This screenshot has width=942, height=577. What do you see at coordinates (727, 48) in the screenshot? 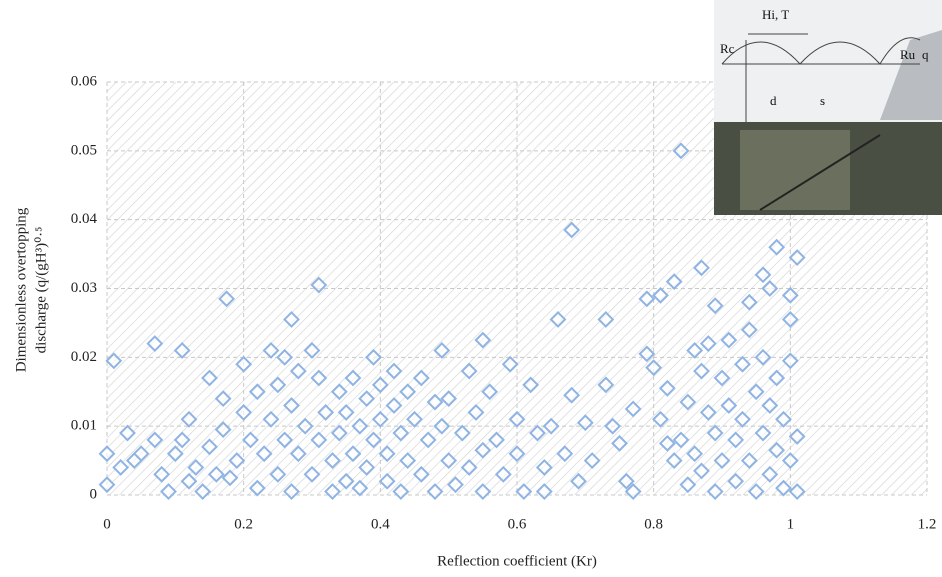
I see `inset-label: Rc` at bounding box center [727, 48].